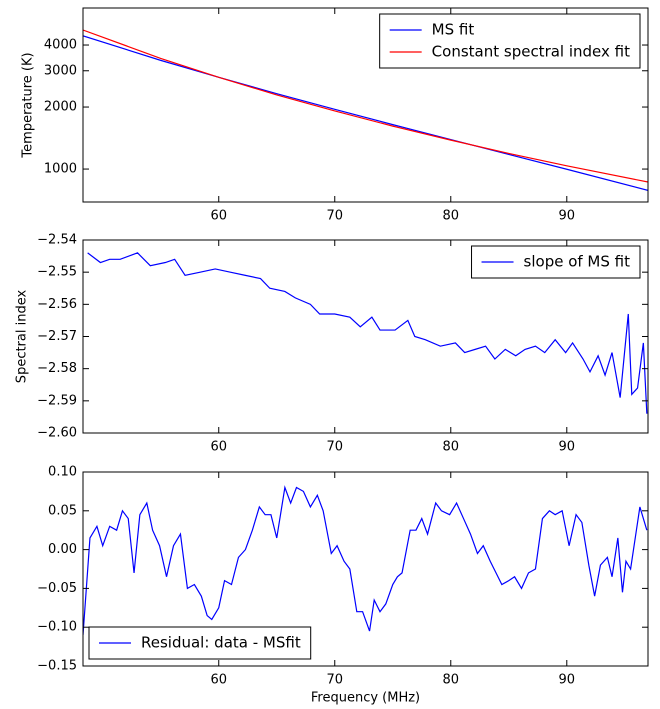  What do you see at coordinates (60, 169) in the screenshot?
I see `y-tick-label: 1000` at bounding box center [60, 169].